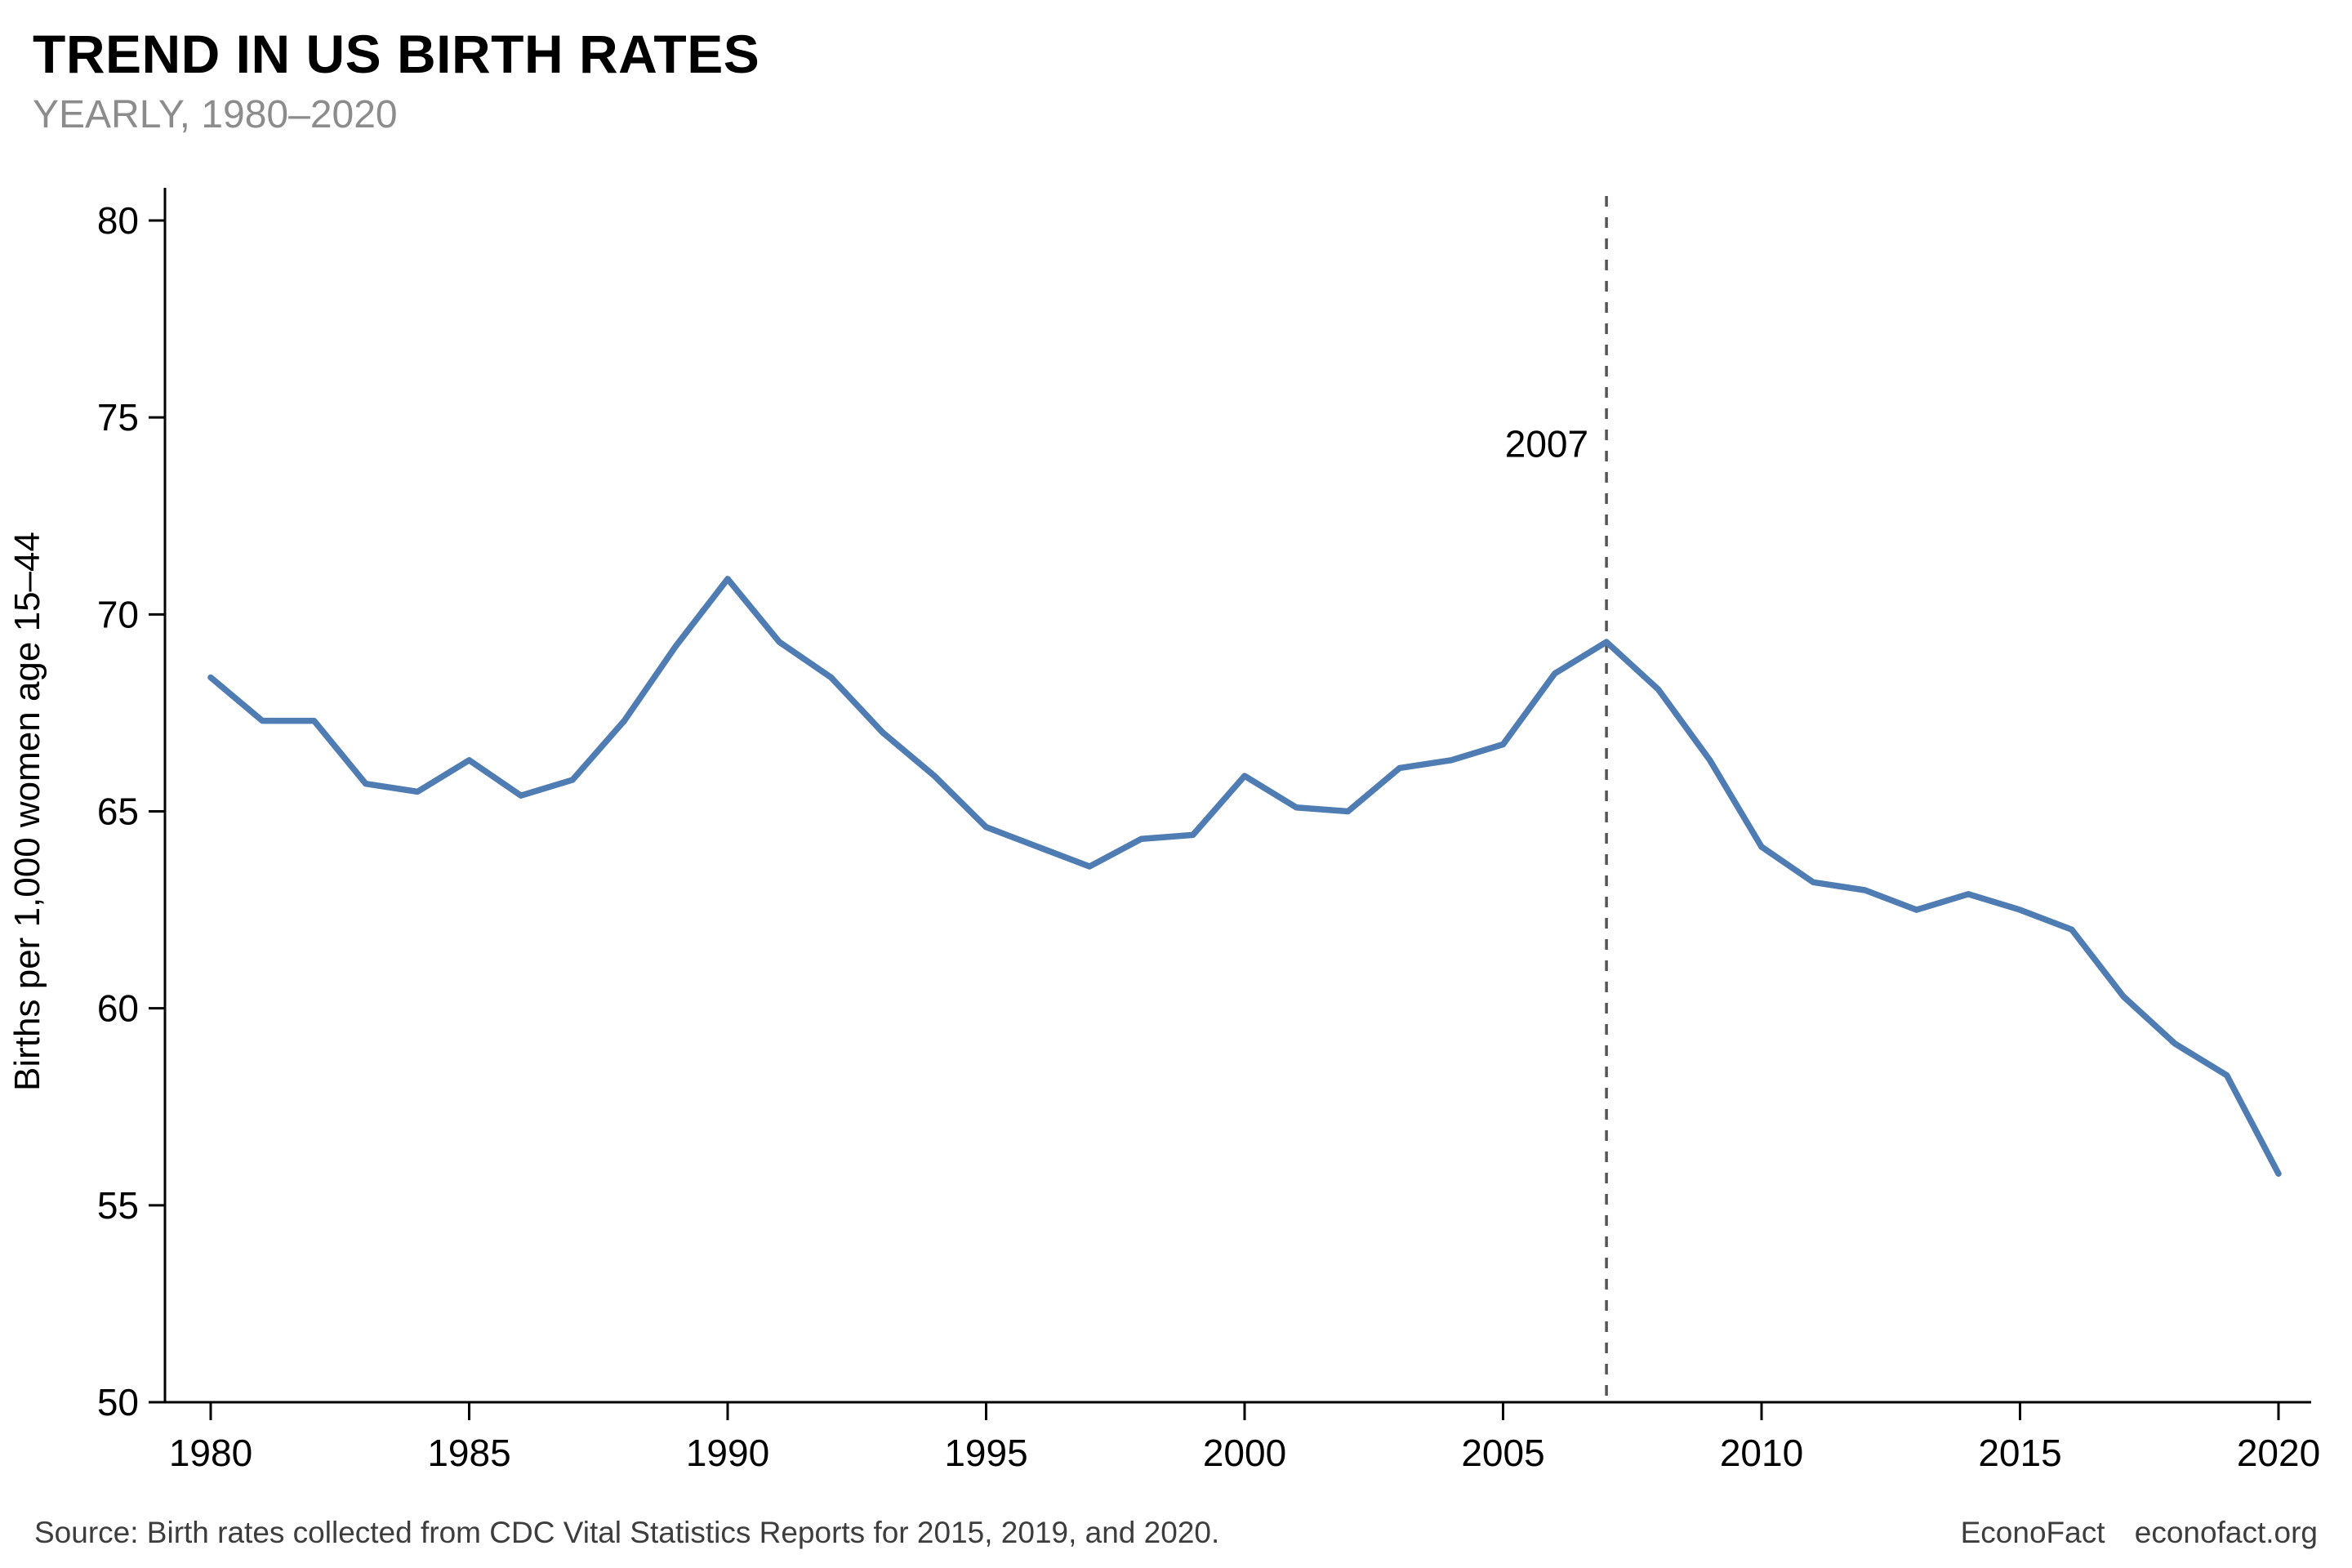  What do you see at coordinates (118, 1402) in the screenshot?
I see `y-tick-label: 50` at bounding box center [118, 1402].